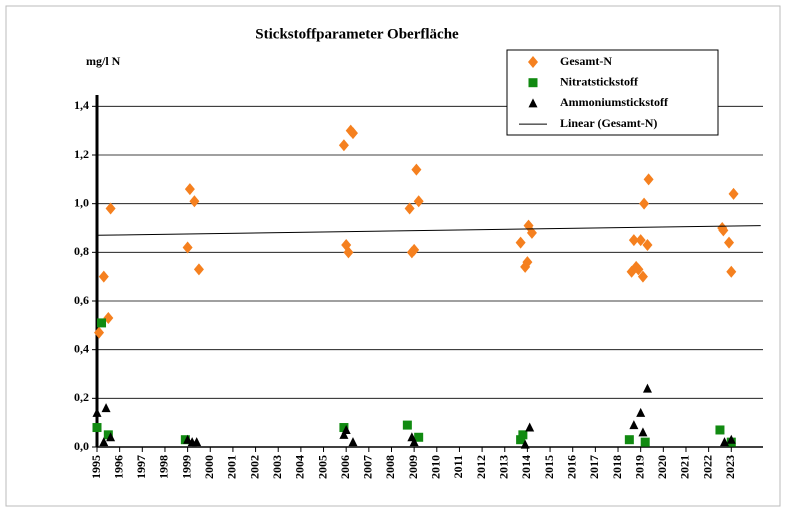 This screenshot has width=787, height=513. What do you see at coordinates (277, 467) in the screenshot?
I see `x-tick-label: 2003` at bounding box center [277, 467].